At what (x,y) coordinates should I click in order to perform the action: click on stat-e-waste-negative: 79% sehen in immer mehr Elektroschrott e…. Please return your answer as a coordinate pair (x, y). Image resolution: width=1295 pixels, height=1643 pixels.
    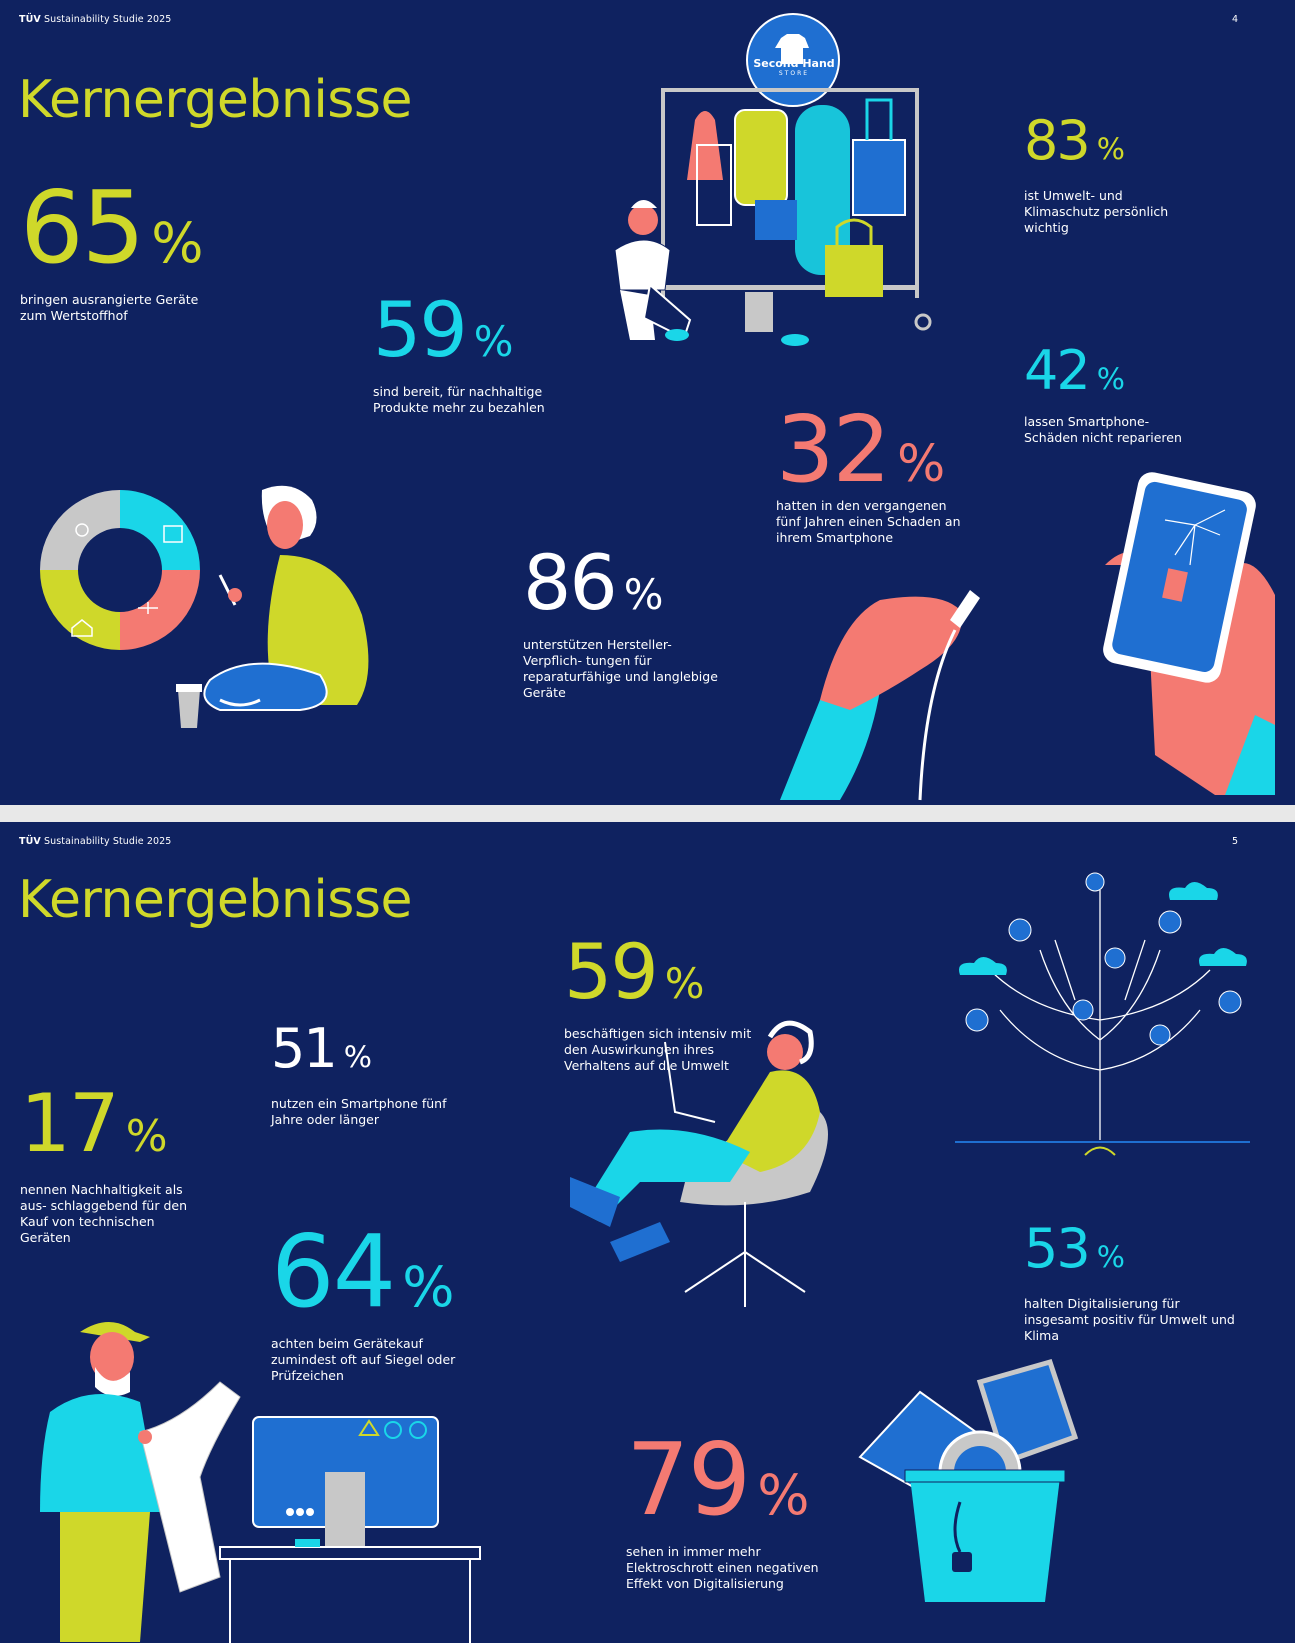
    Looking at the image, I should click on (722, 1506).